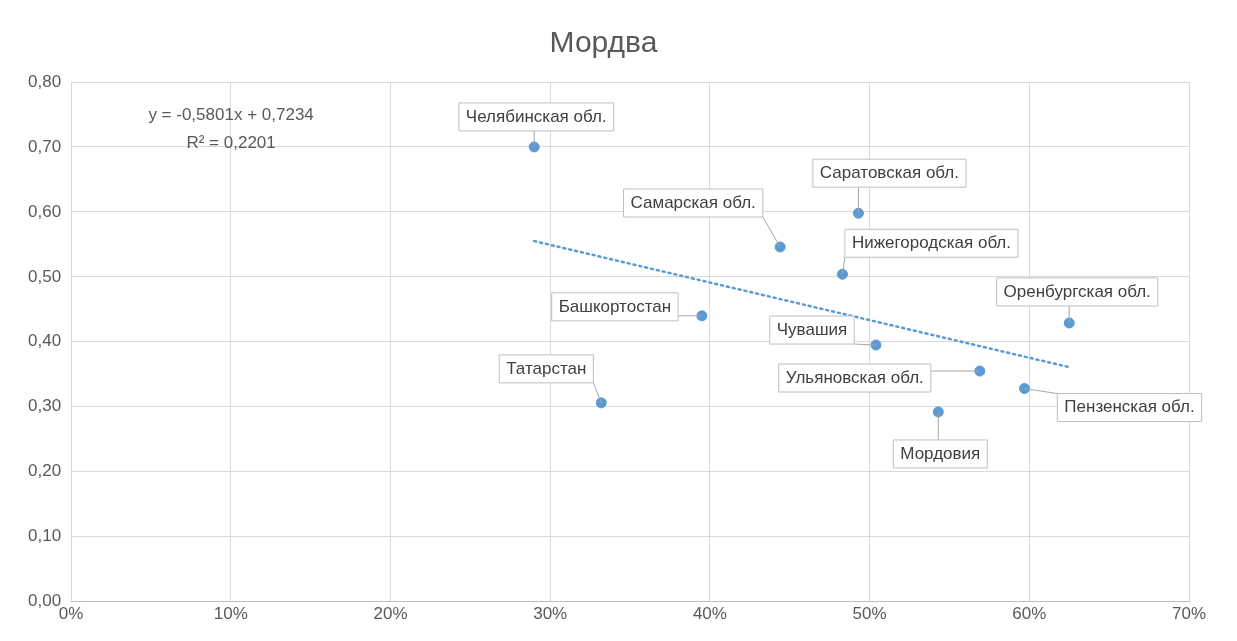 The width and height of the screenshot is (1237, 641). What do you see at coordinates (693, 202) in the screenshot?
I see `annotation: Самарская обл.` at bounding box center [693, 202].